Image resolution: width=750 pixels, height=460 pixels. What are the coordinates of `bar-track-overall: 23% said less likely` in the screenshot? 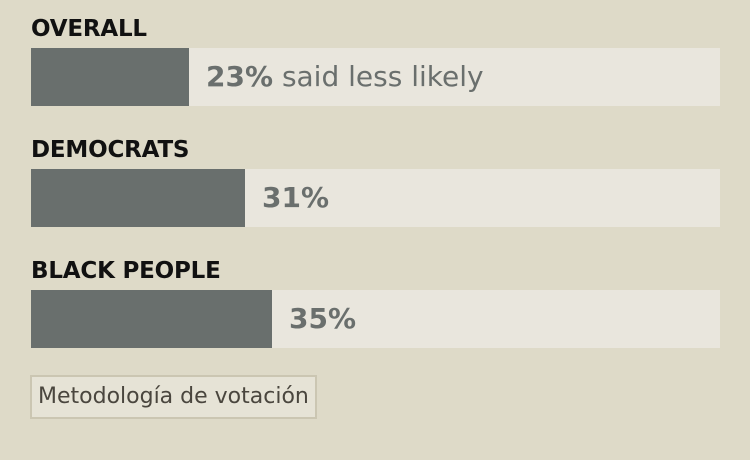 It's located at (375, 77).